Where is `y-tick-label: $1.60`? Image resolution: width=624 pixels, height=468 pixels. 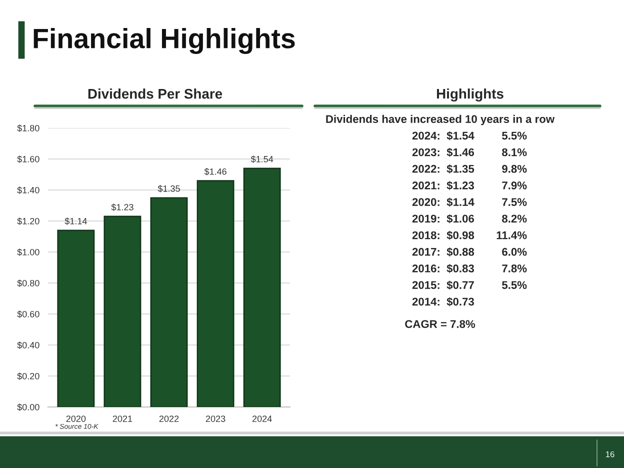
y-tick-label: $1.60 is located at coordinates (28, 159).